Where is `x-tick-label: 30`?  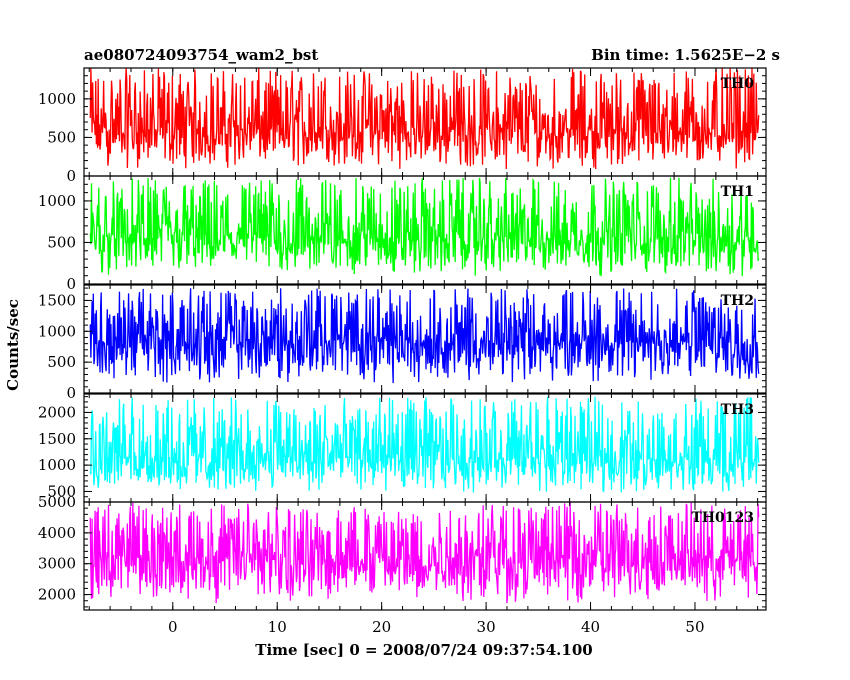 x-tick-label: 30 is located at coordinates (486, 627).